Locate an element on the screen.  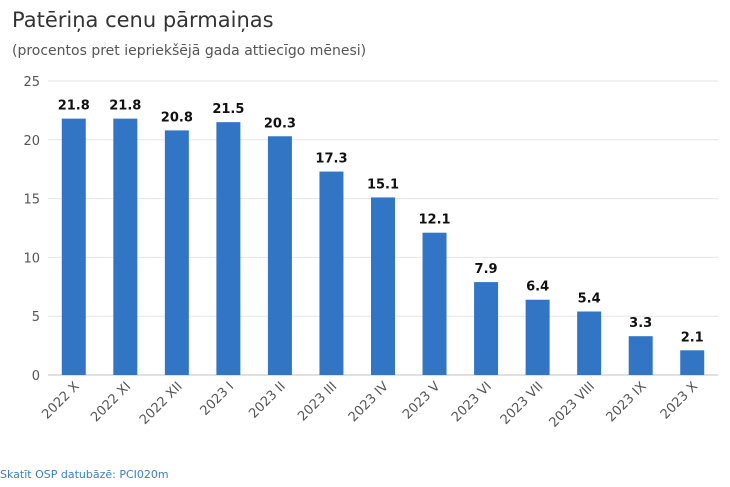
y-tick-label: 20 is located at coordinates (31, 141).